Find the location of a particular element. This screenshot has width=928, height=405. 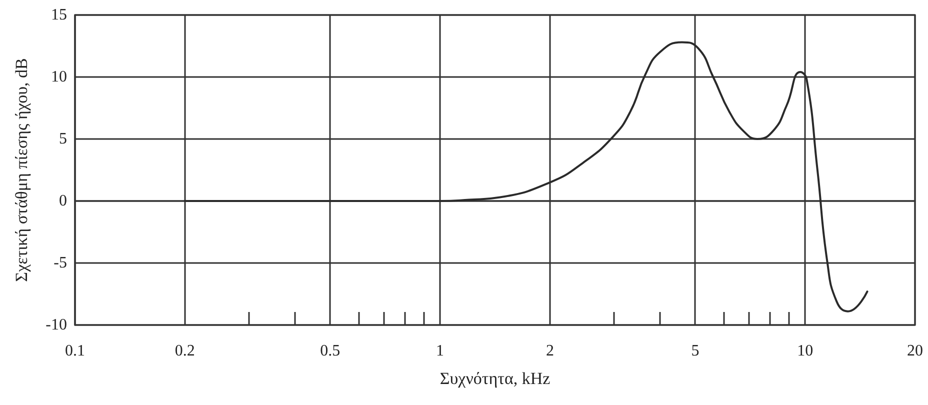

x-tick-label: 0.2 is located at coordinates (184, 351).